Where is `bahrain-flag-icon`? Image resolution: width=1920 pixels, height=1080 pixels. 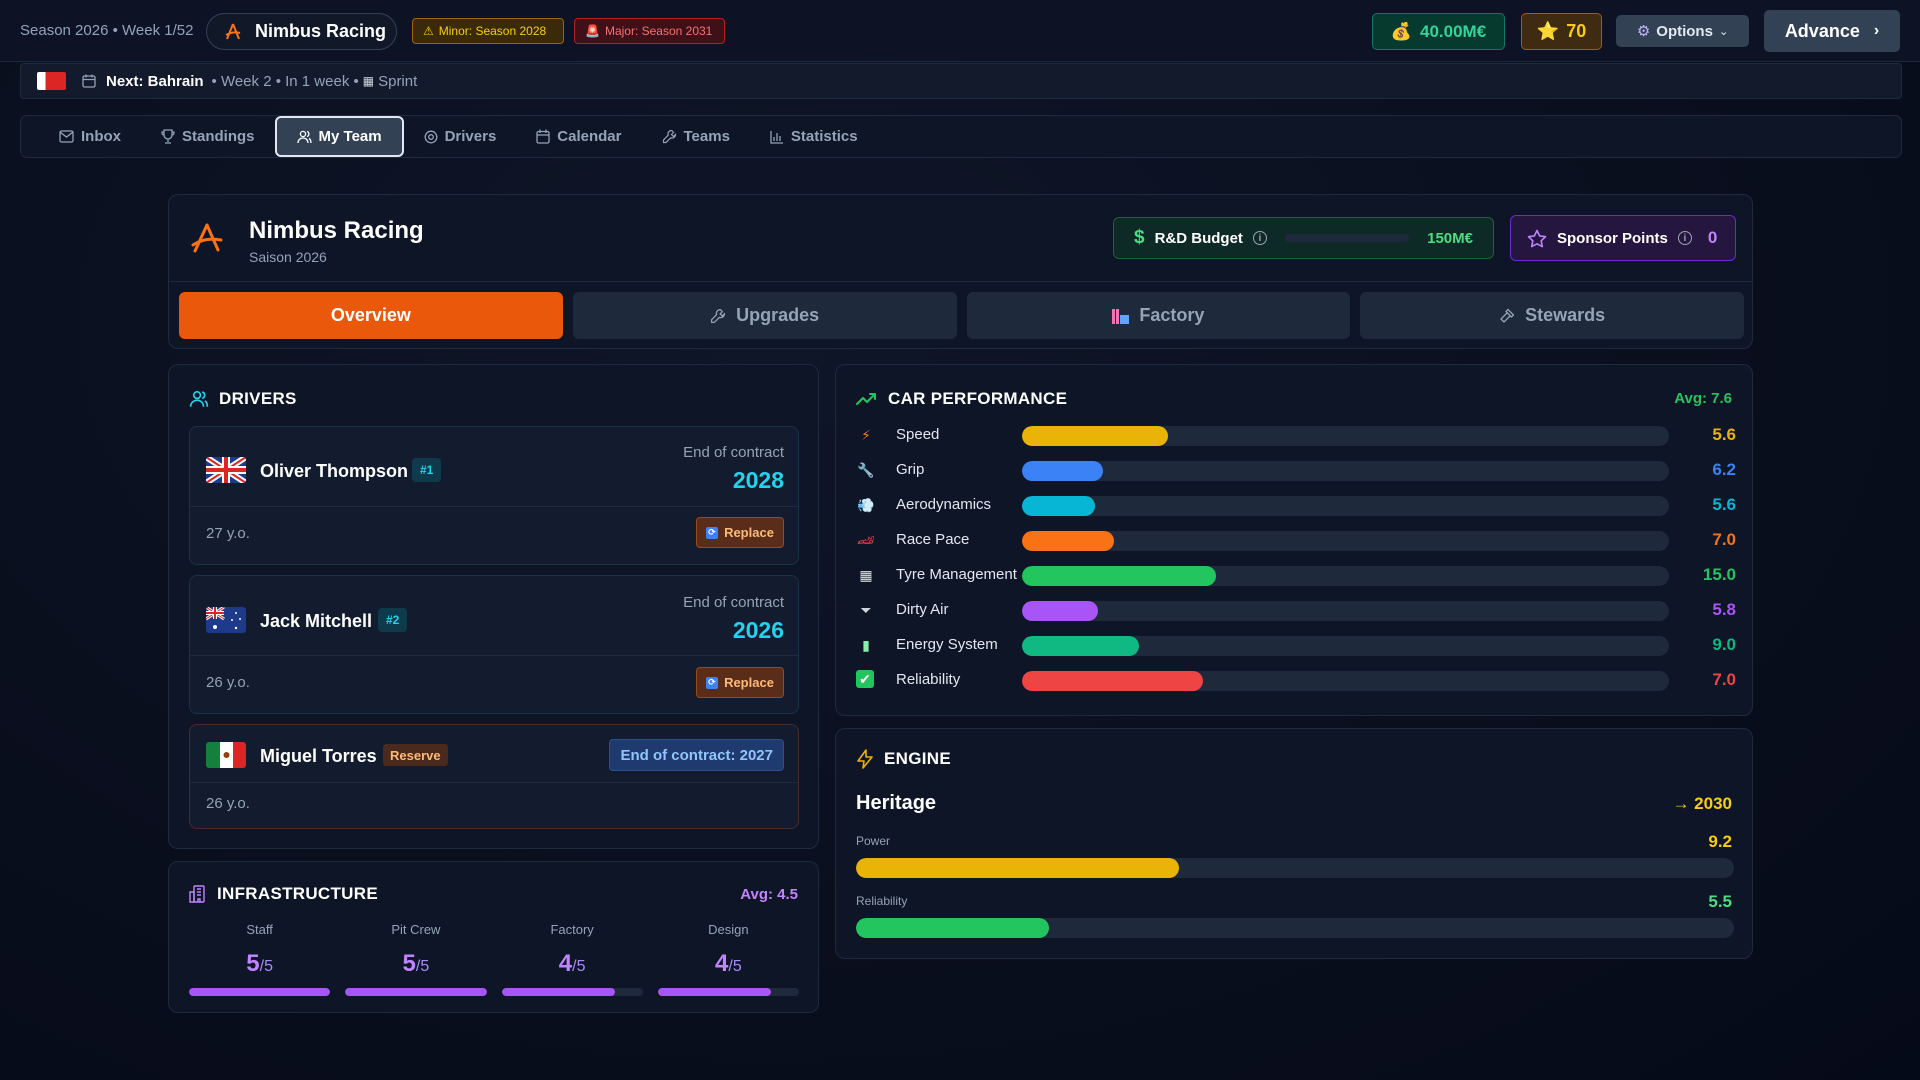 bahrain-flag-icon is located at coordinates (51, 81).